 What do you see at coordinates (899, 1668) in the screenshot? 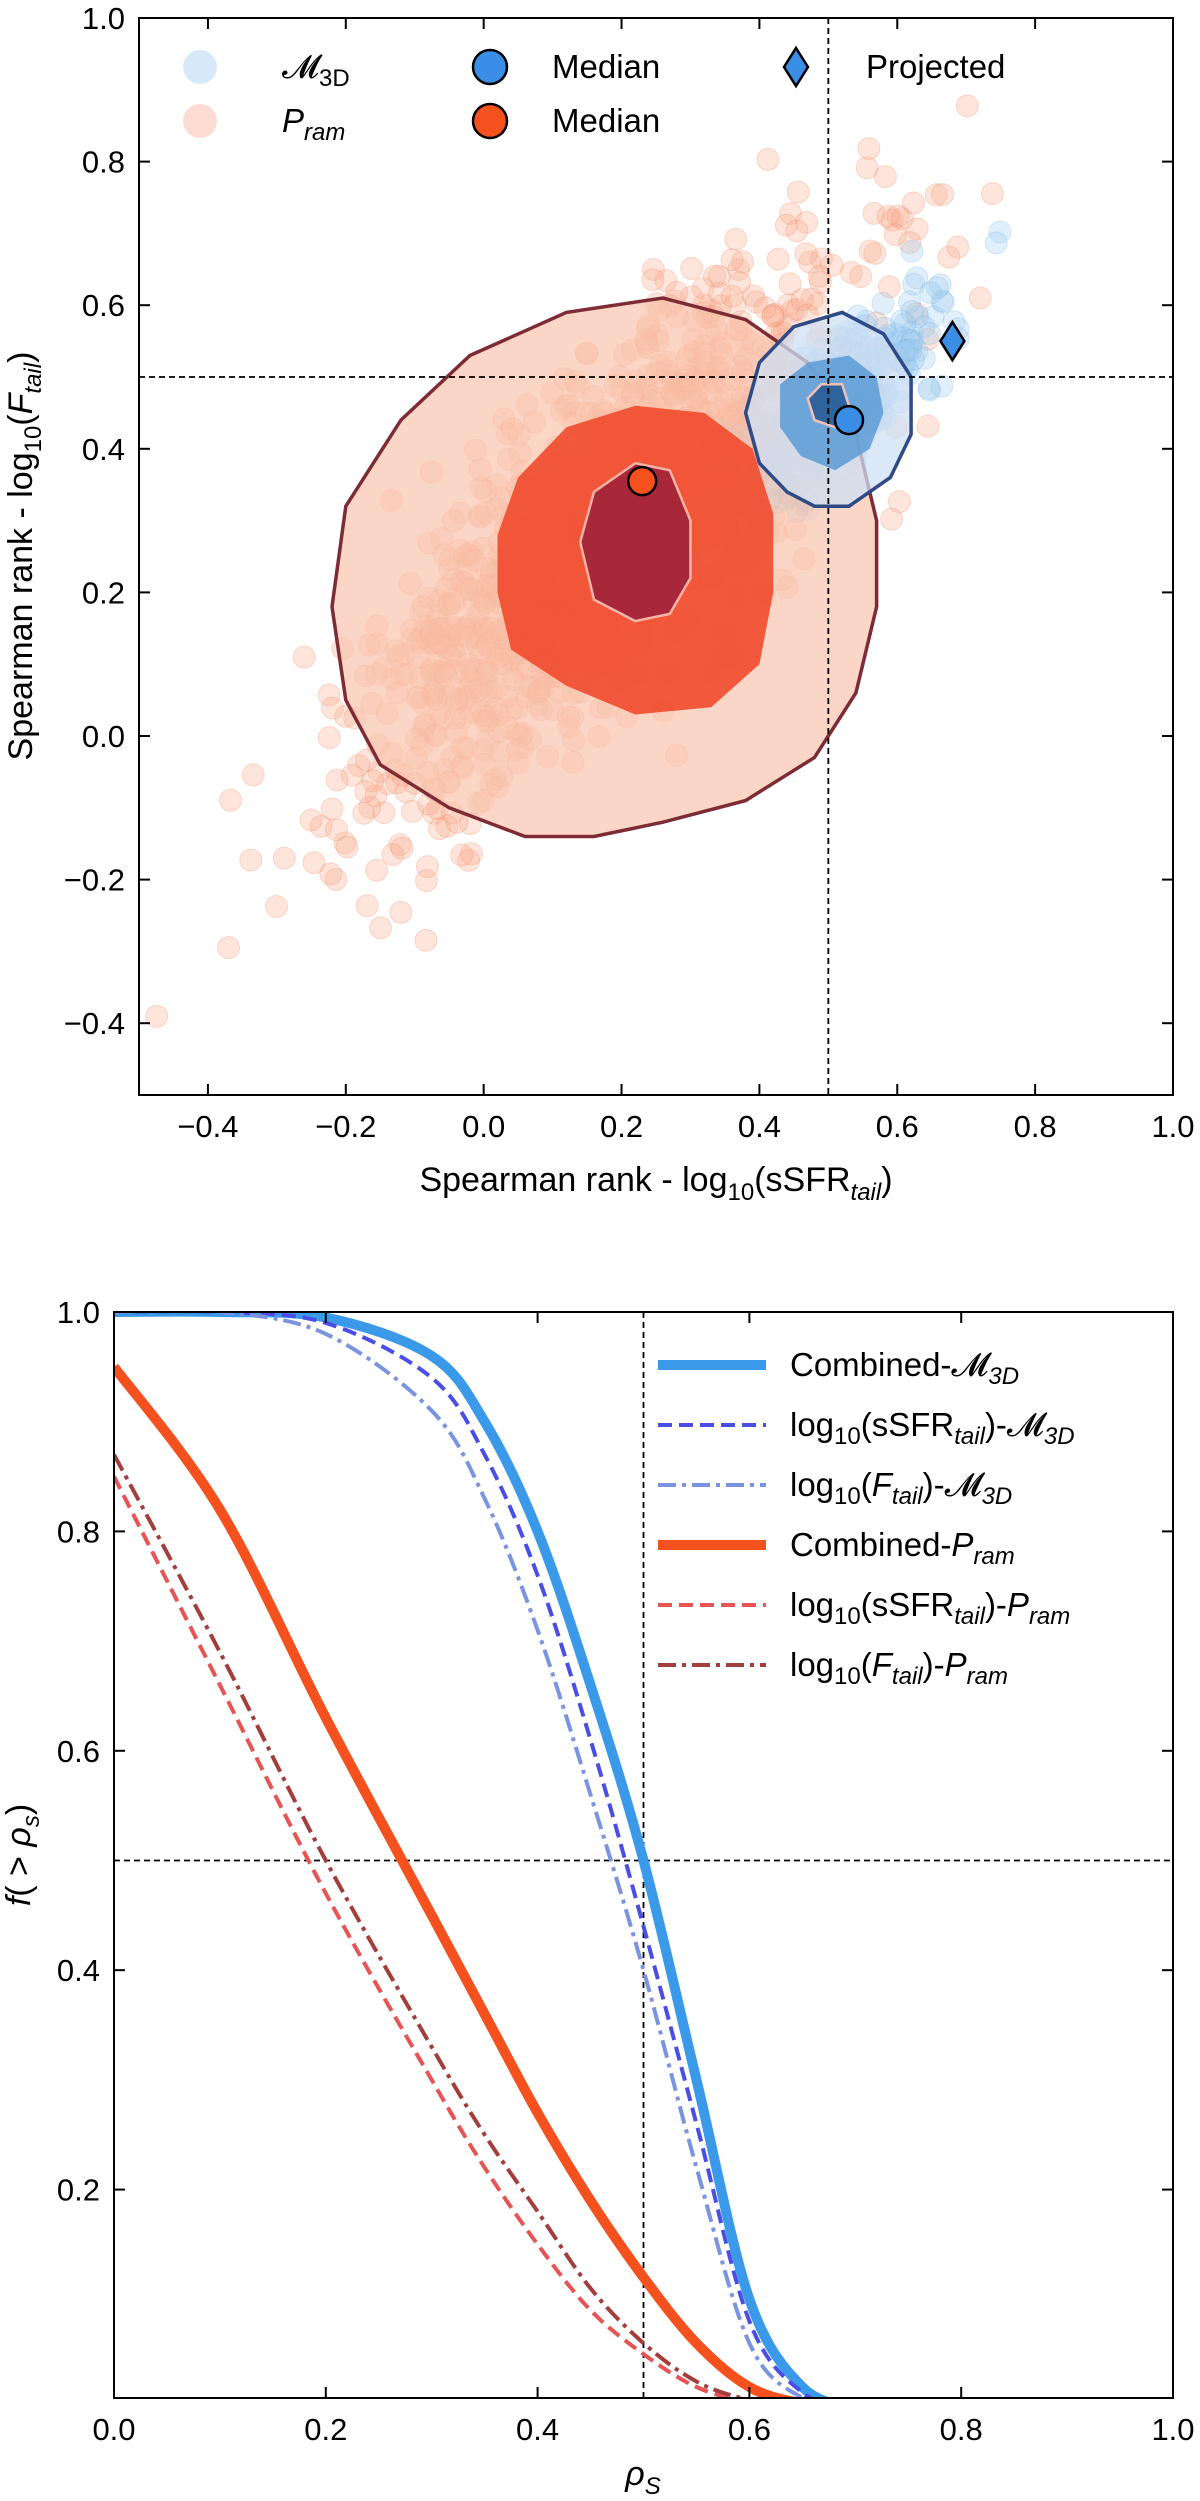
I see `legend-ftail-pram-label: log10(Ftail)-Pram` at bounding box center [899, 1668].